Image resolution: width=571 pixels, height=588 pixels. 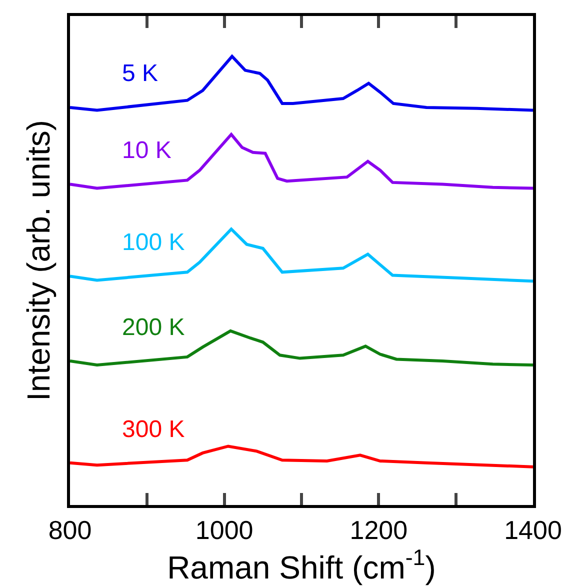 What do you see at coordinates (70, 530) in the screenshot?
I see `x-tick-label: 800` at bounding box center [70, 530].